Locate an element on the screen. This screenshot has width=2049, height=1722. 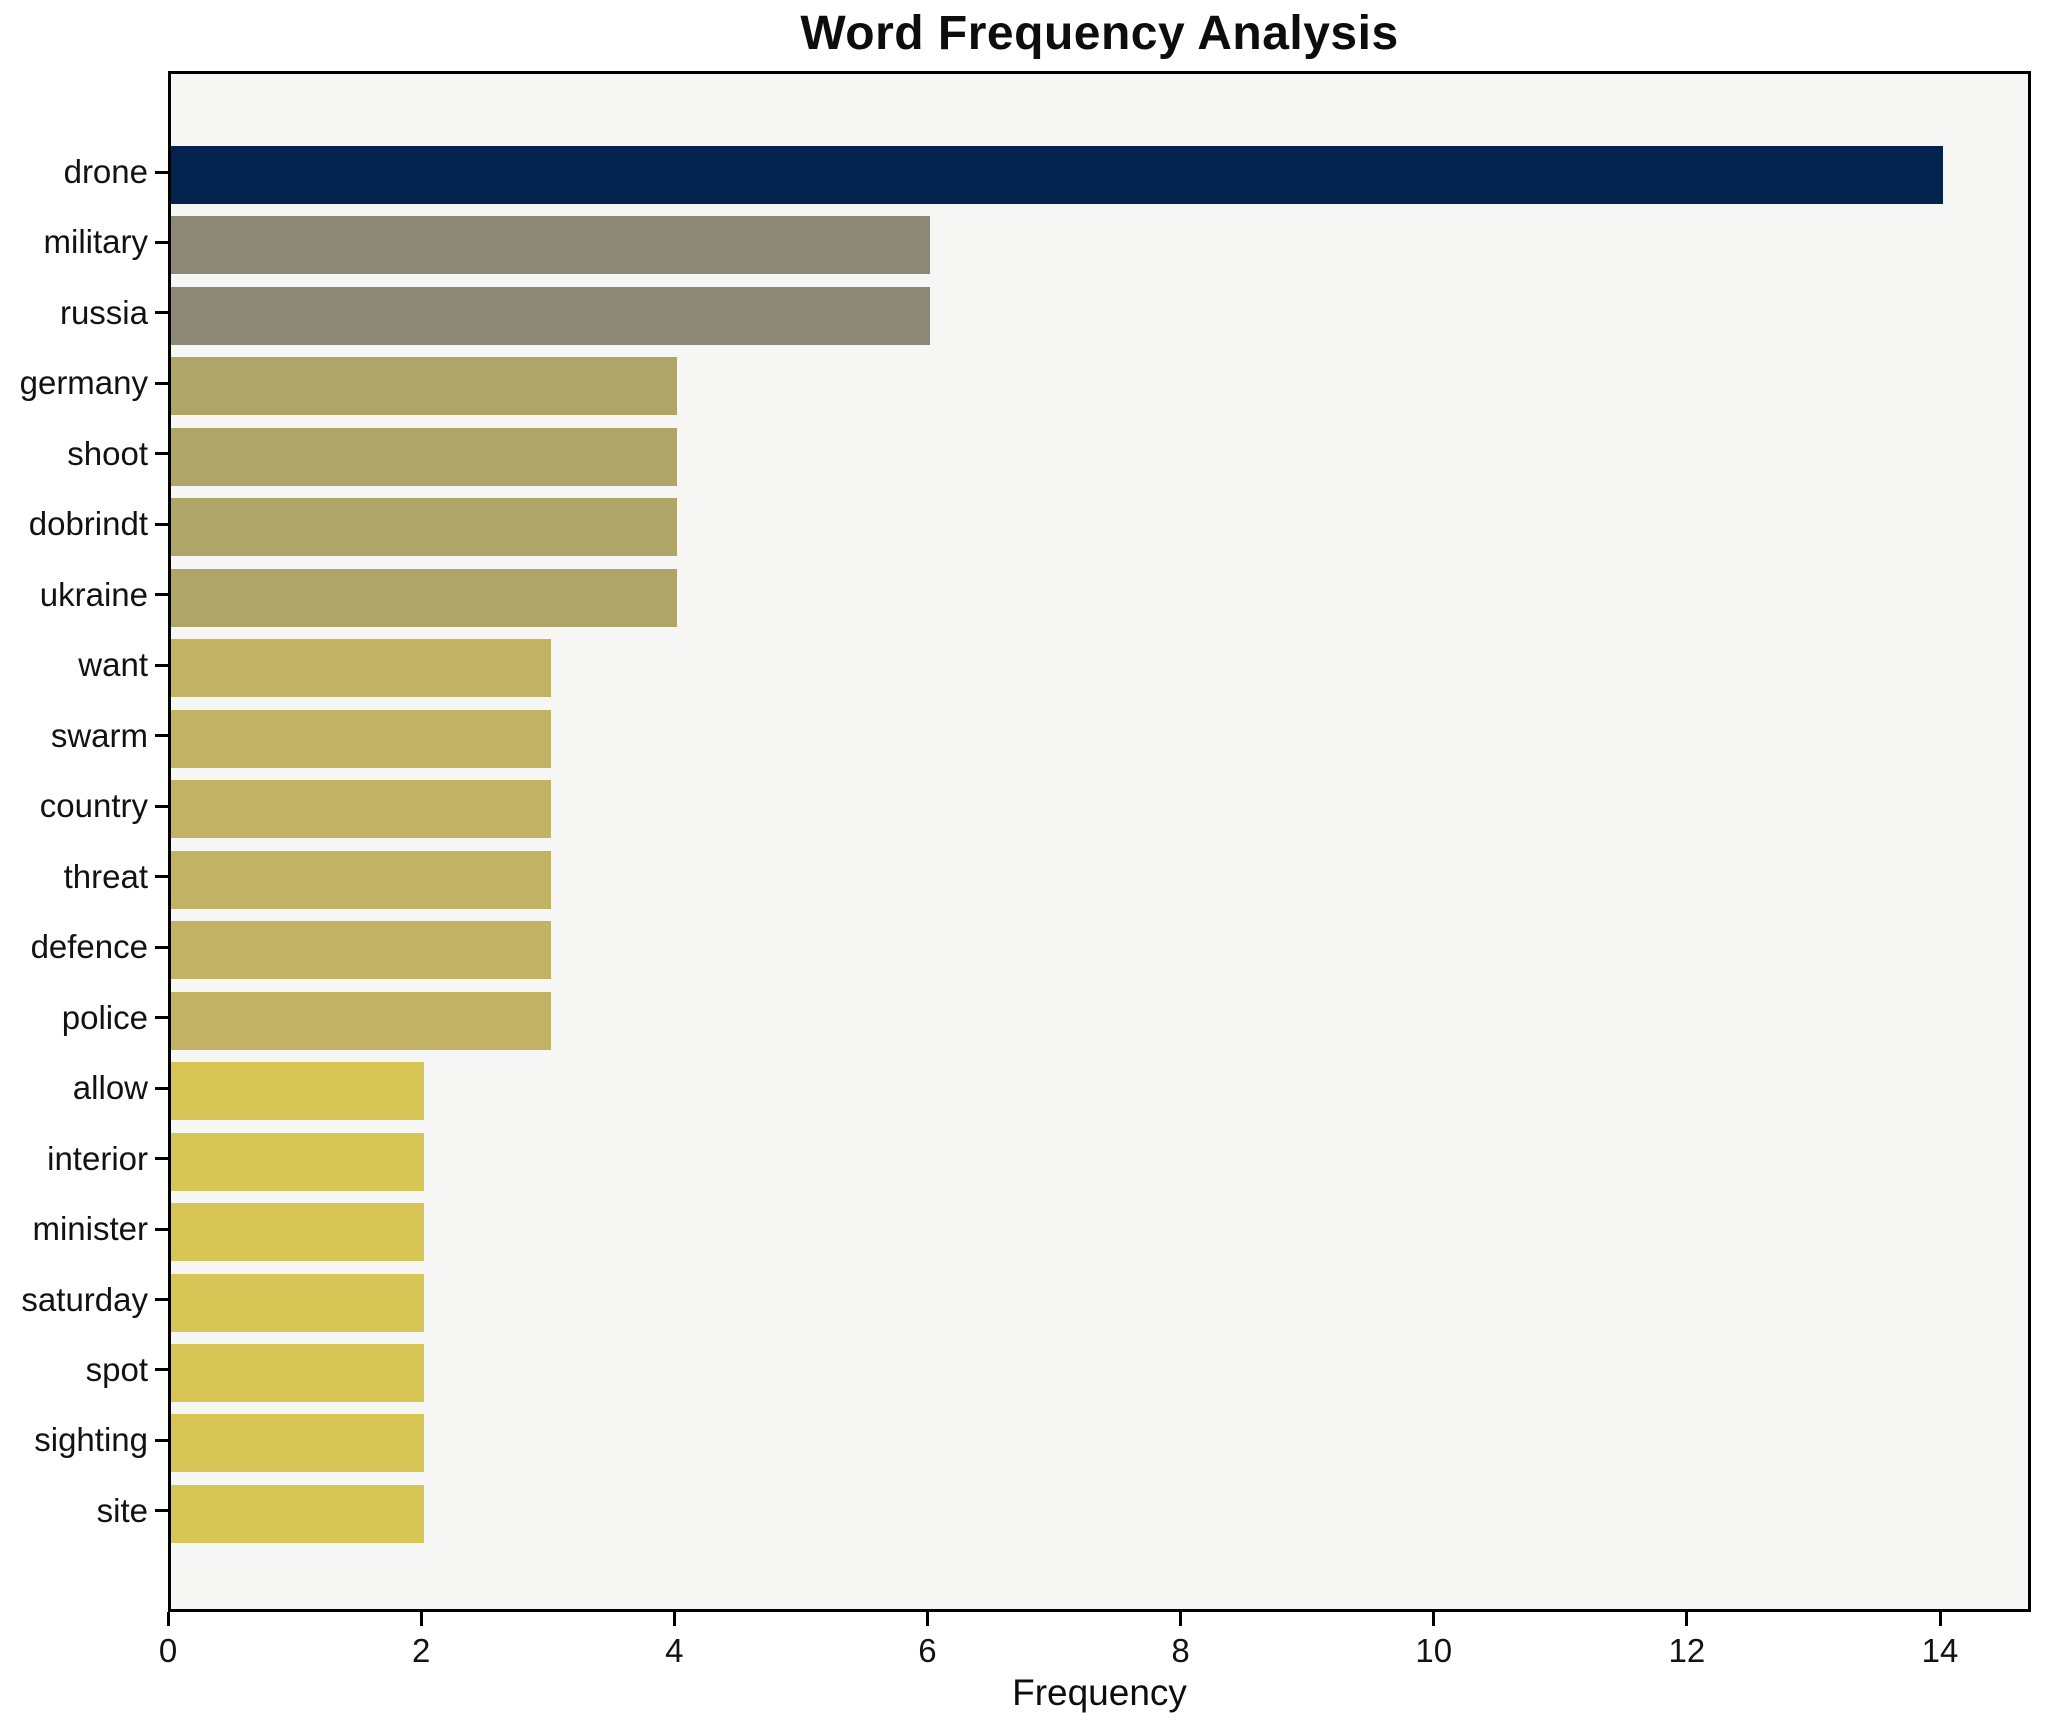
y-tick-label-country: country is located at coordinates (93, 806).